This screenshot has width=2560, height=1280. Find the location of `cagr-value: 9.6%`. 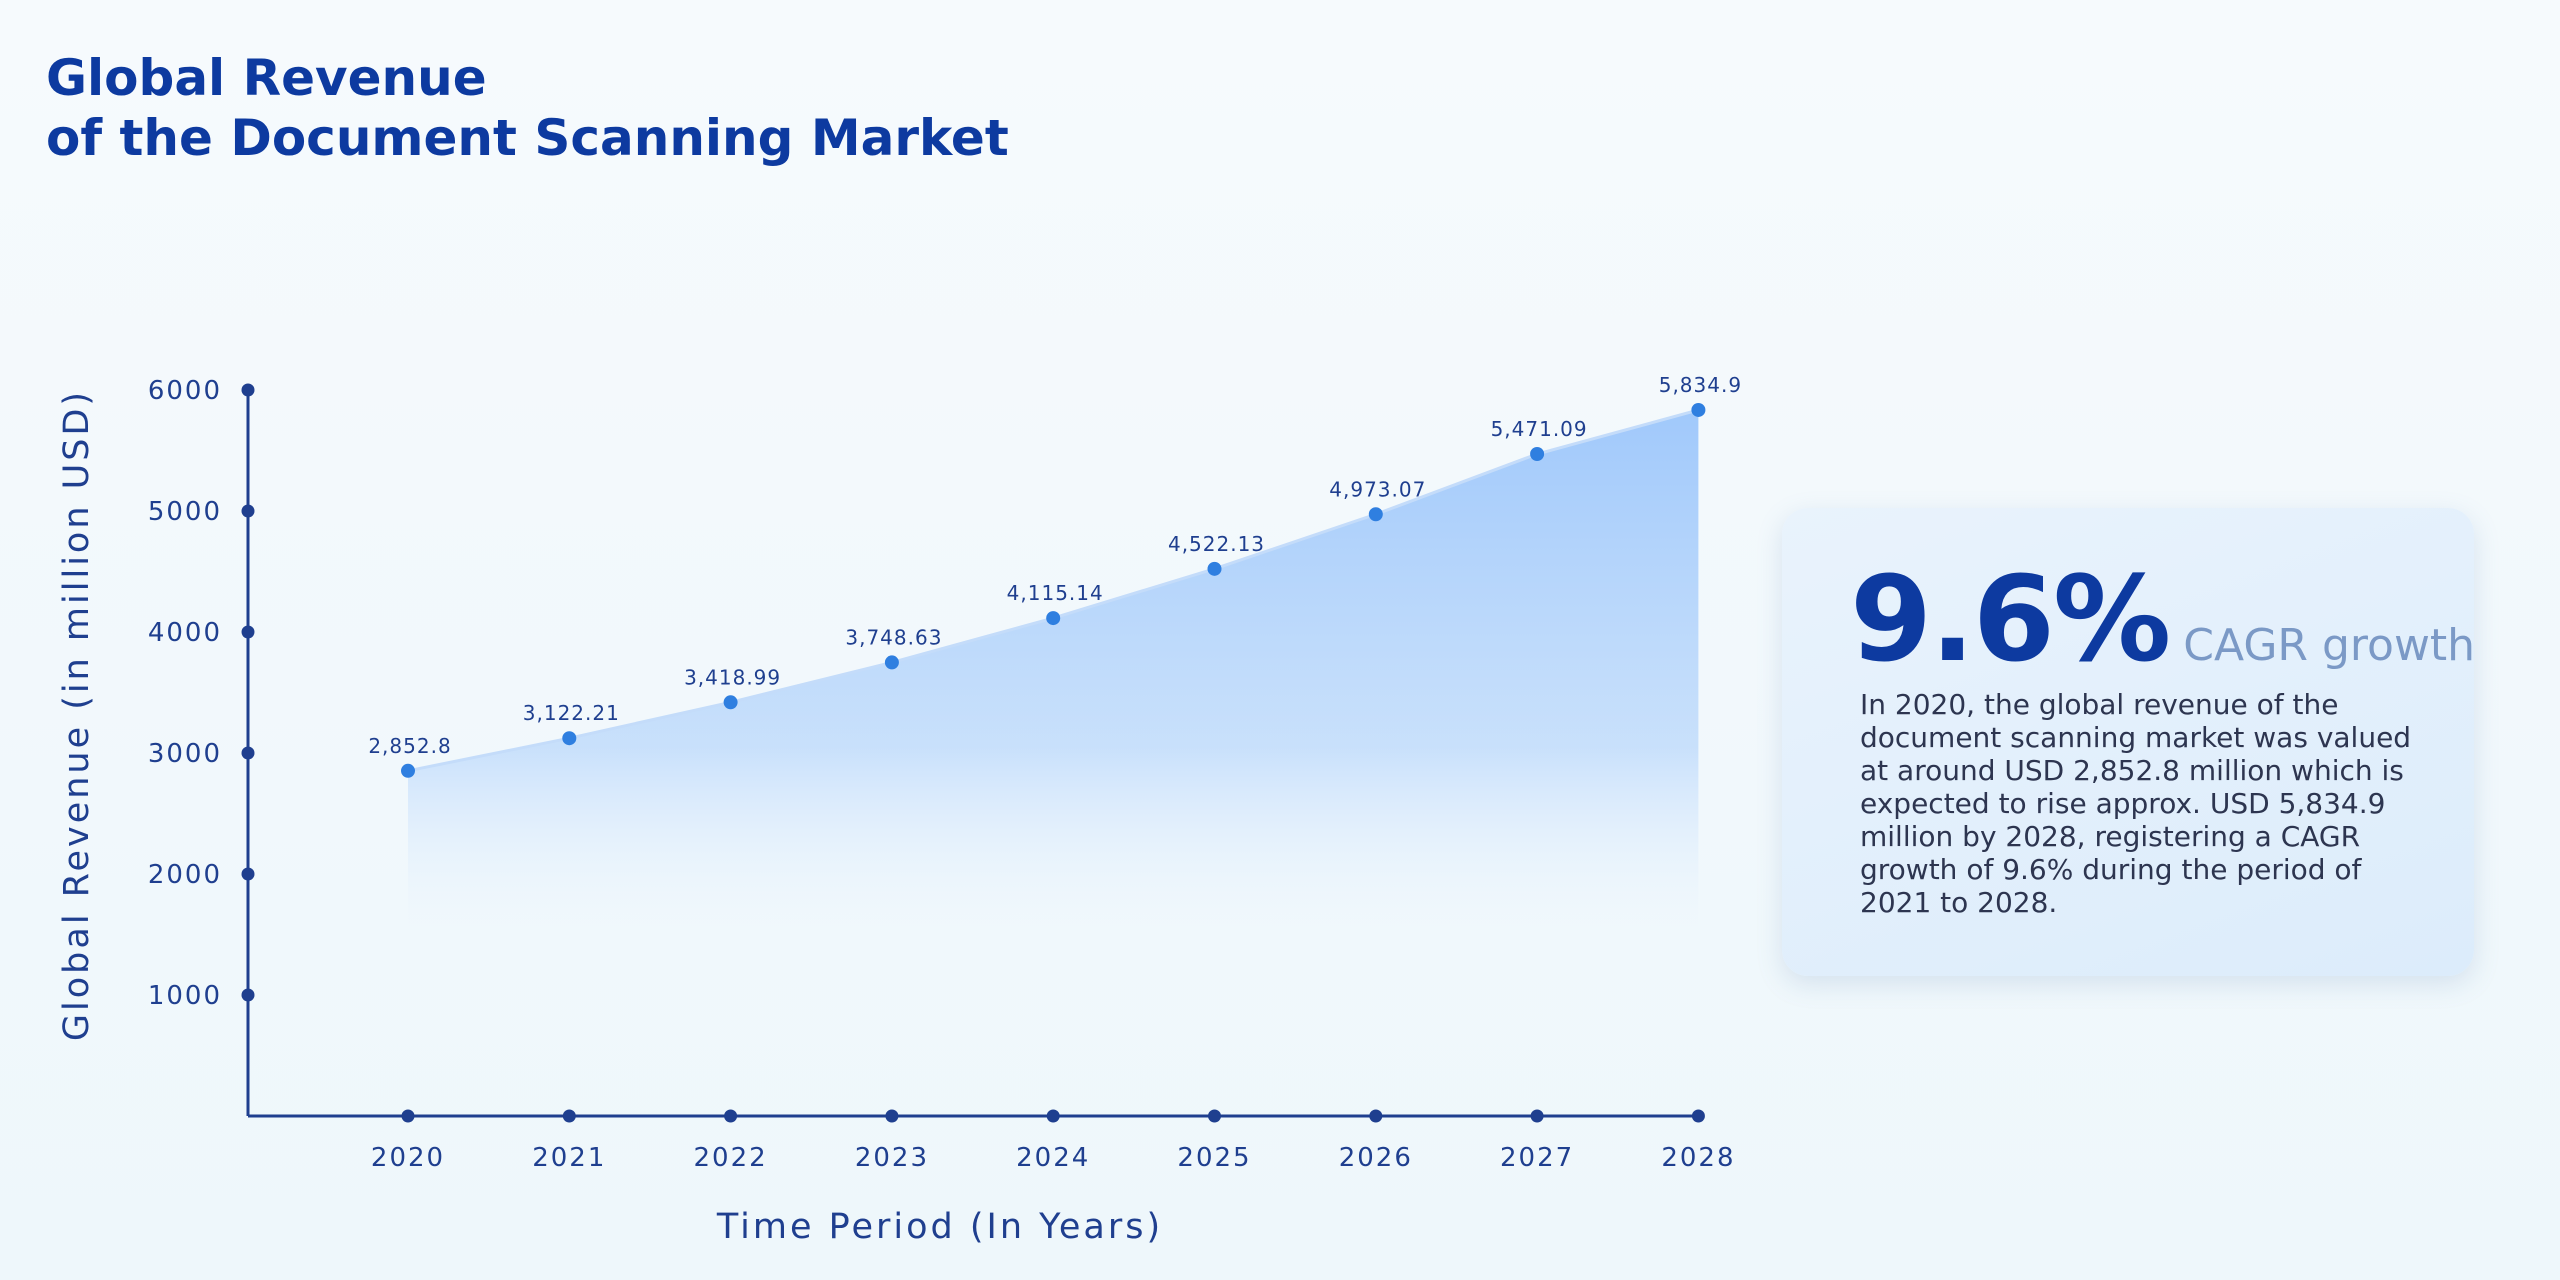

cagr-value: 9.6% is located at coordinates (2010, 619).